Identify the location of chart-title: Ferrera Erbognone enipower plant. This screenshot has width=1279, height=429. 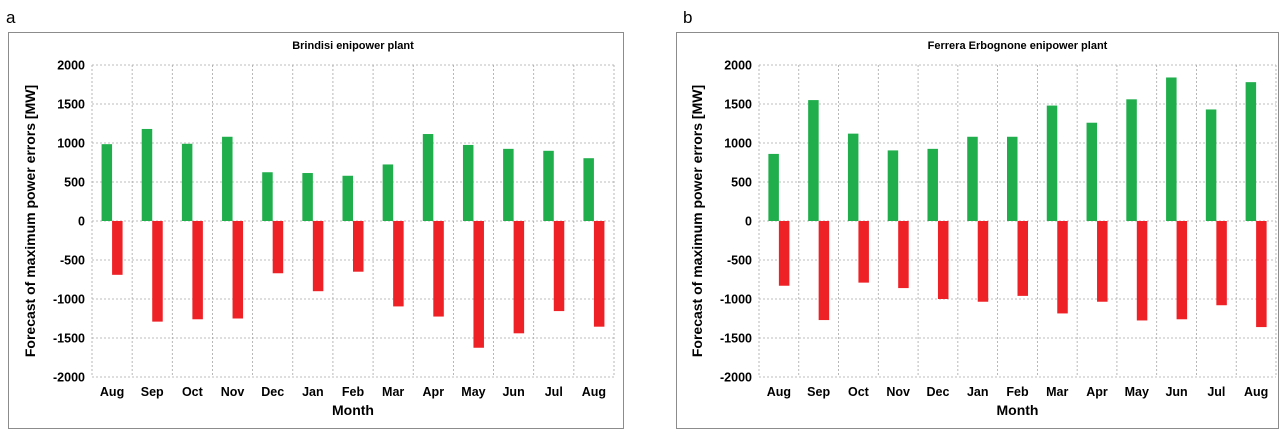
(1018, 46).